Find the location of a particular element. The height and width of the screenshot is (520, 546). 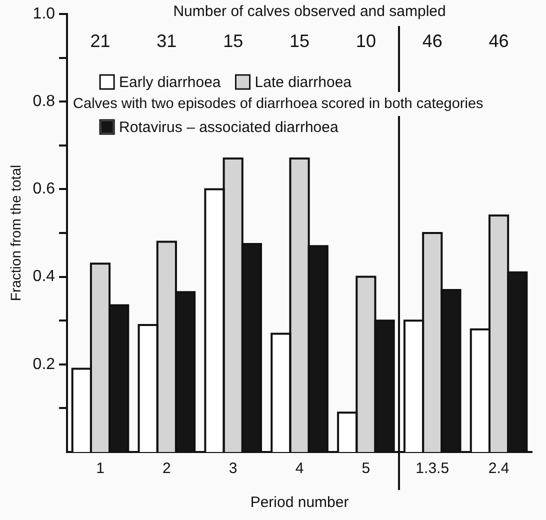

x-tick-label: 1.3.5 is located at coordinates (433, 469).